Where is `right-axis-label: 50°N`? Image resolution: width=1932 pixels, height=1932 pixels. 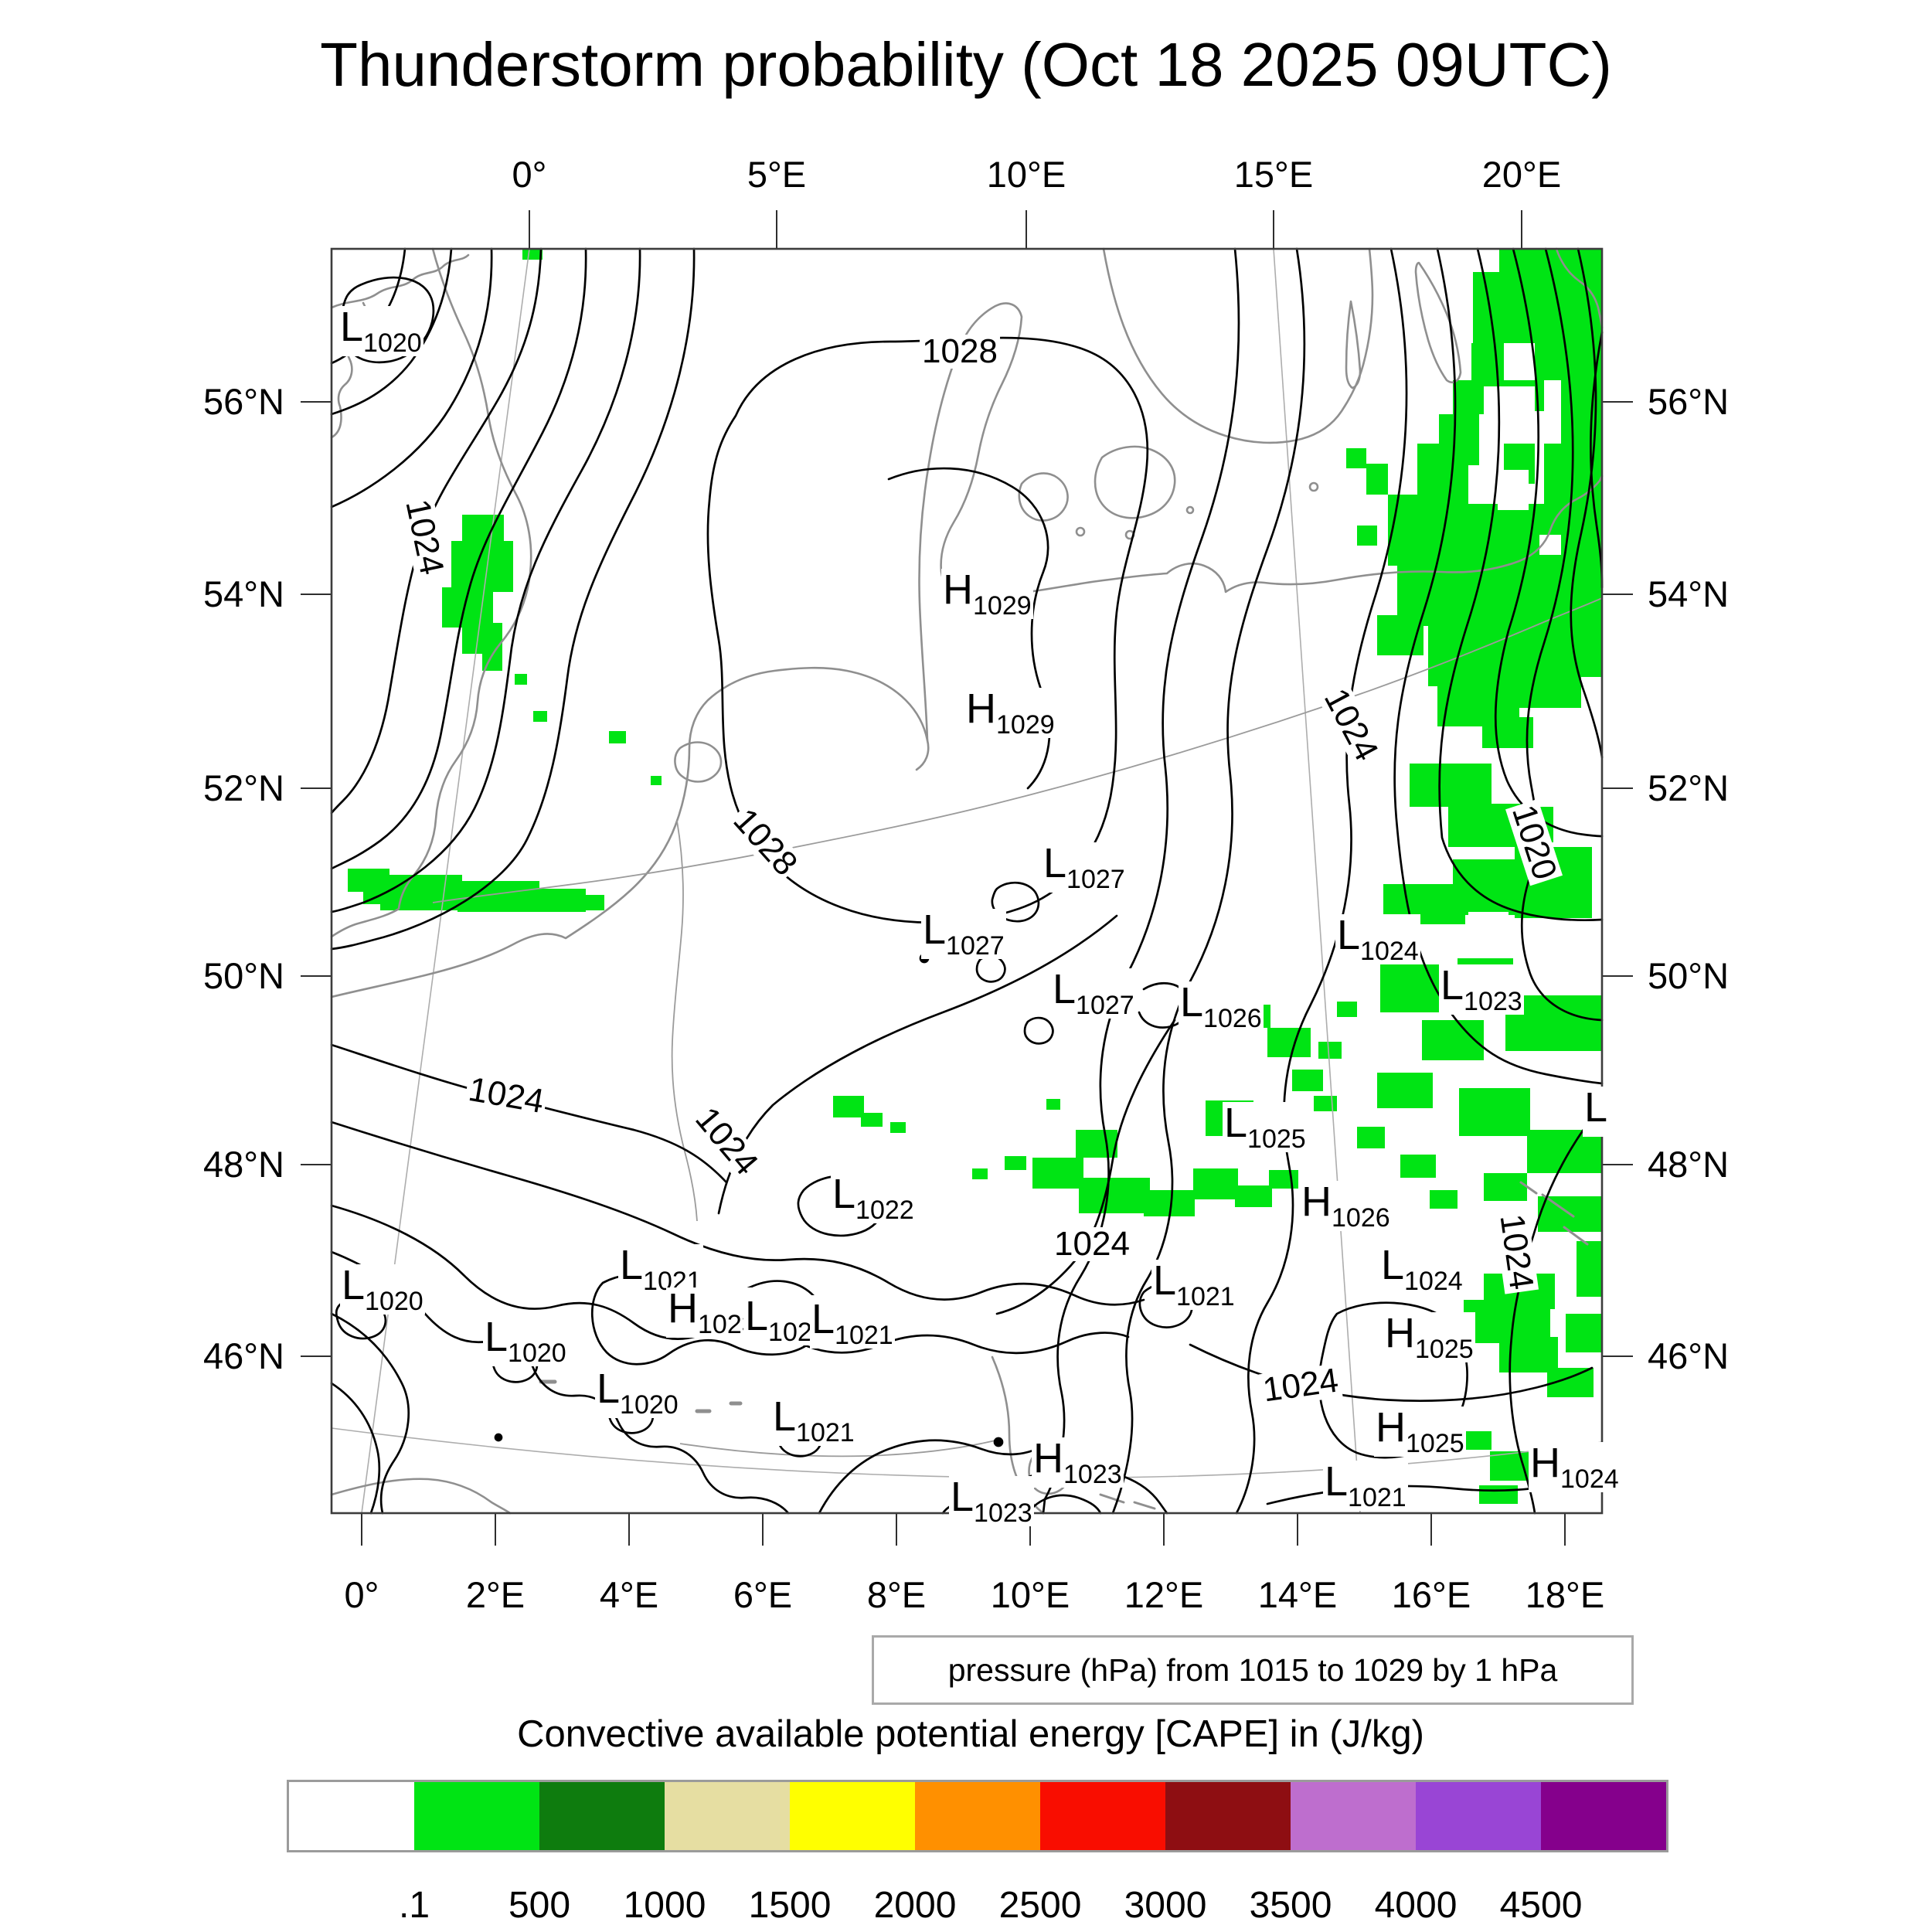 right-axis-label: 50°N is located at coordinates (1689, 976).